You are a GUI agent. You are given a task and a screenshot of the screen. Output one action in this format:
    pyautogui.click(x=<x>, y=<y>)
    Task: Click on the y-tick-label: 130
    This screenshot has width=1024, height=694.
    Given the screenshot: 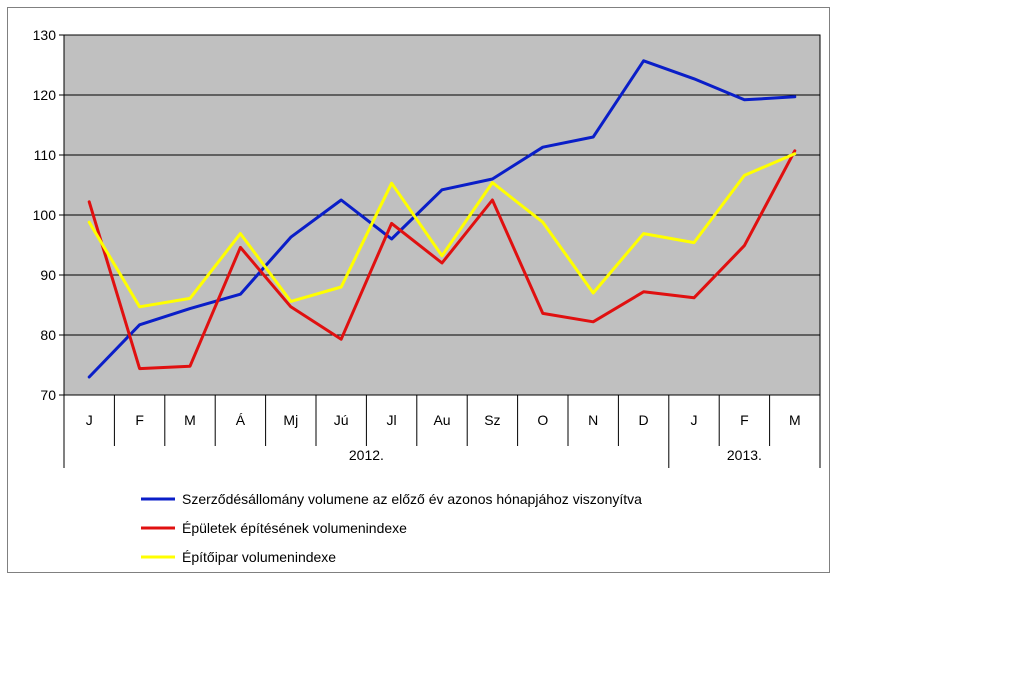 What is the action you would take?
    pyautogui.click(x=45, y=35)
    